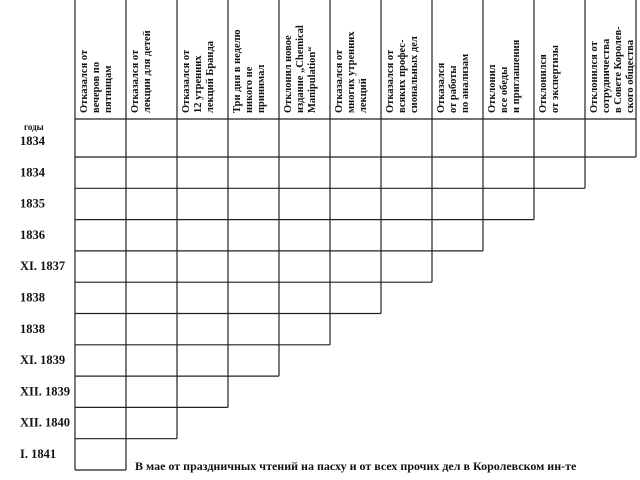 The height and width of the screenshot is (480, 640). Describe the element at coordinates (504, 90) in the screenshot. I see `column-header-line: все обеды` at that location.